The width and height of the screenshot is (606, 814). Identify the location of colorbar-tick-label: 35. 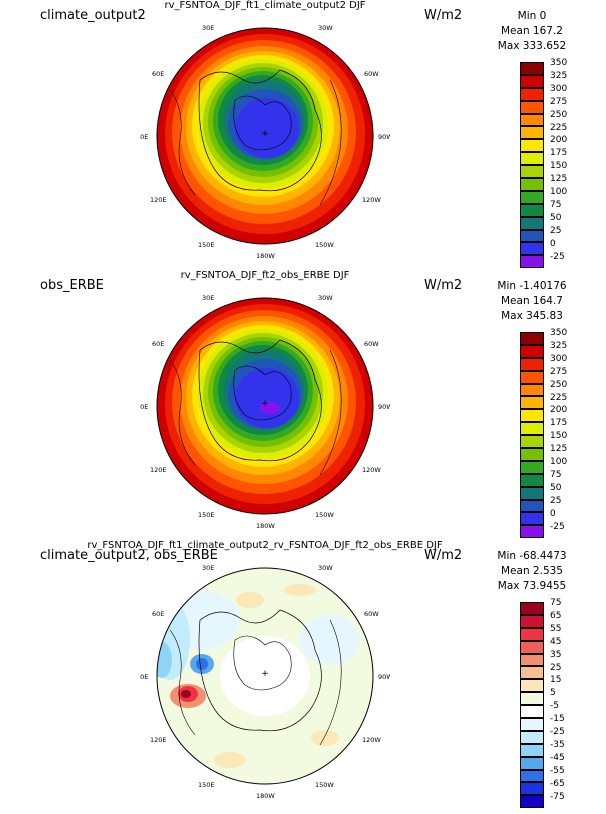
(556, 654).